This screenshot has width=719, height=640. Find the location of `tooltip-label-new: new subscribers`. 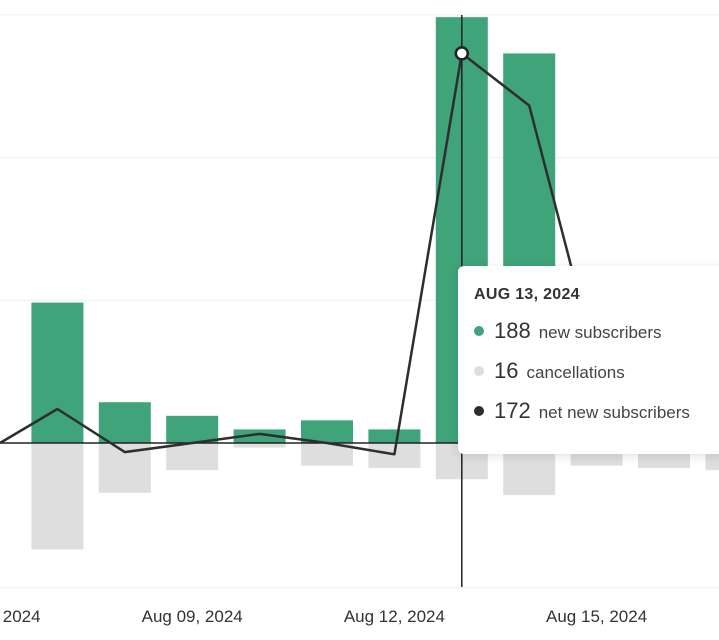

tooltip-label-new: new subscribers is located at coordinates (600, 332).